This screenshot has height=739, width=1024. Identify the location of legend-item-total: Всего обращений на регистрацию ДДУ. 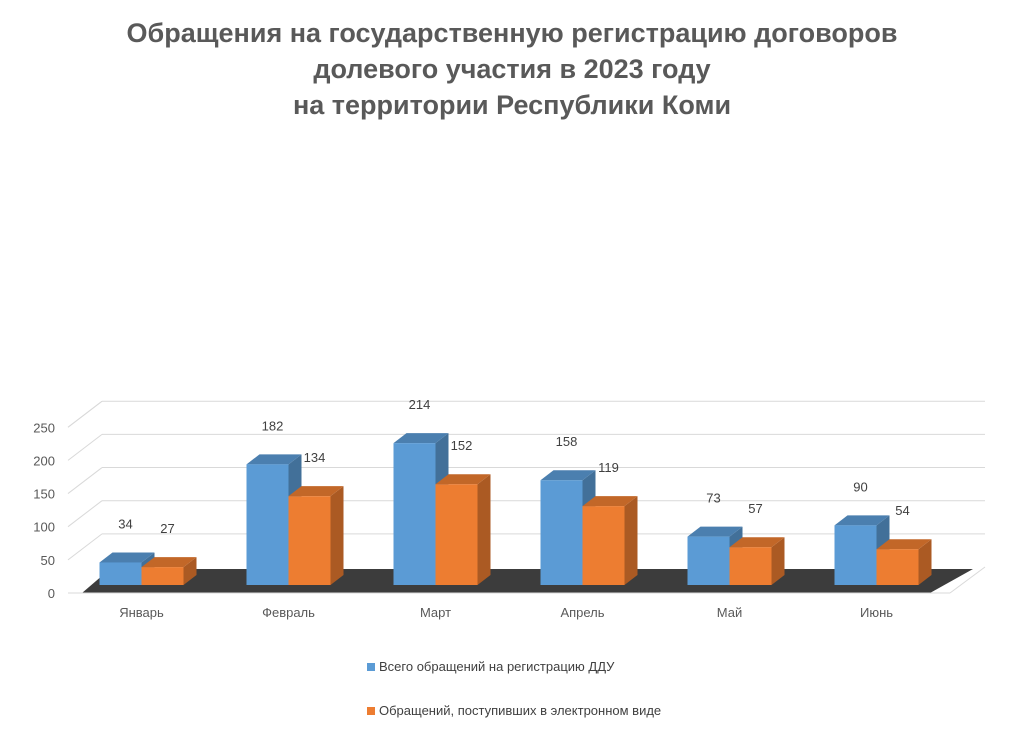
(490, 666).